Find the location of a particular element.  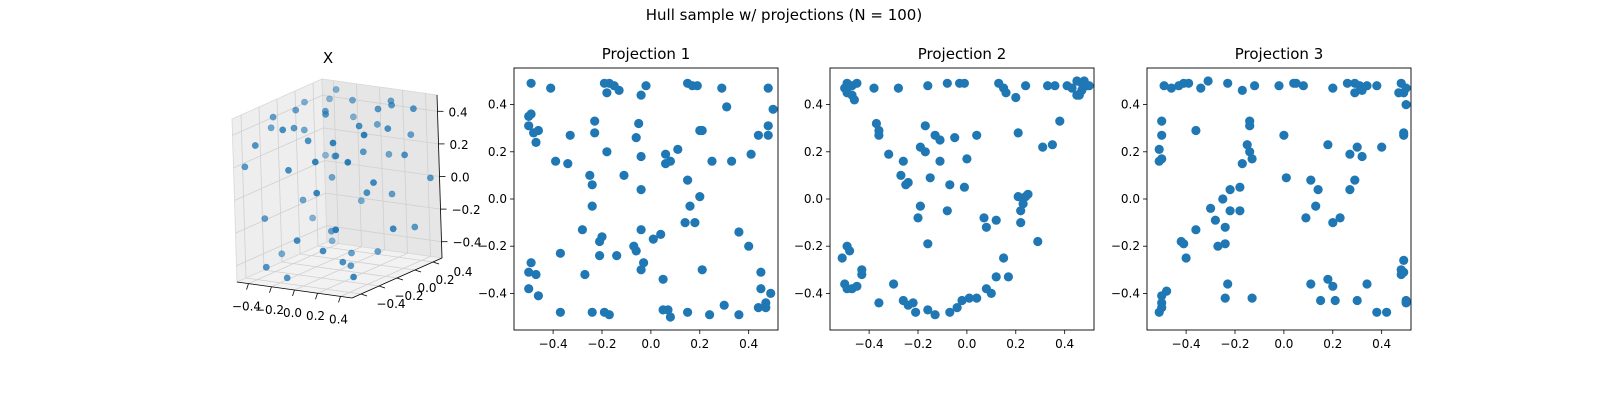

y-tick-label: 0.0 is located at coordinates (813, 199).